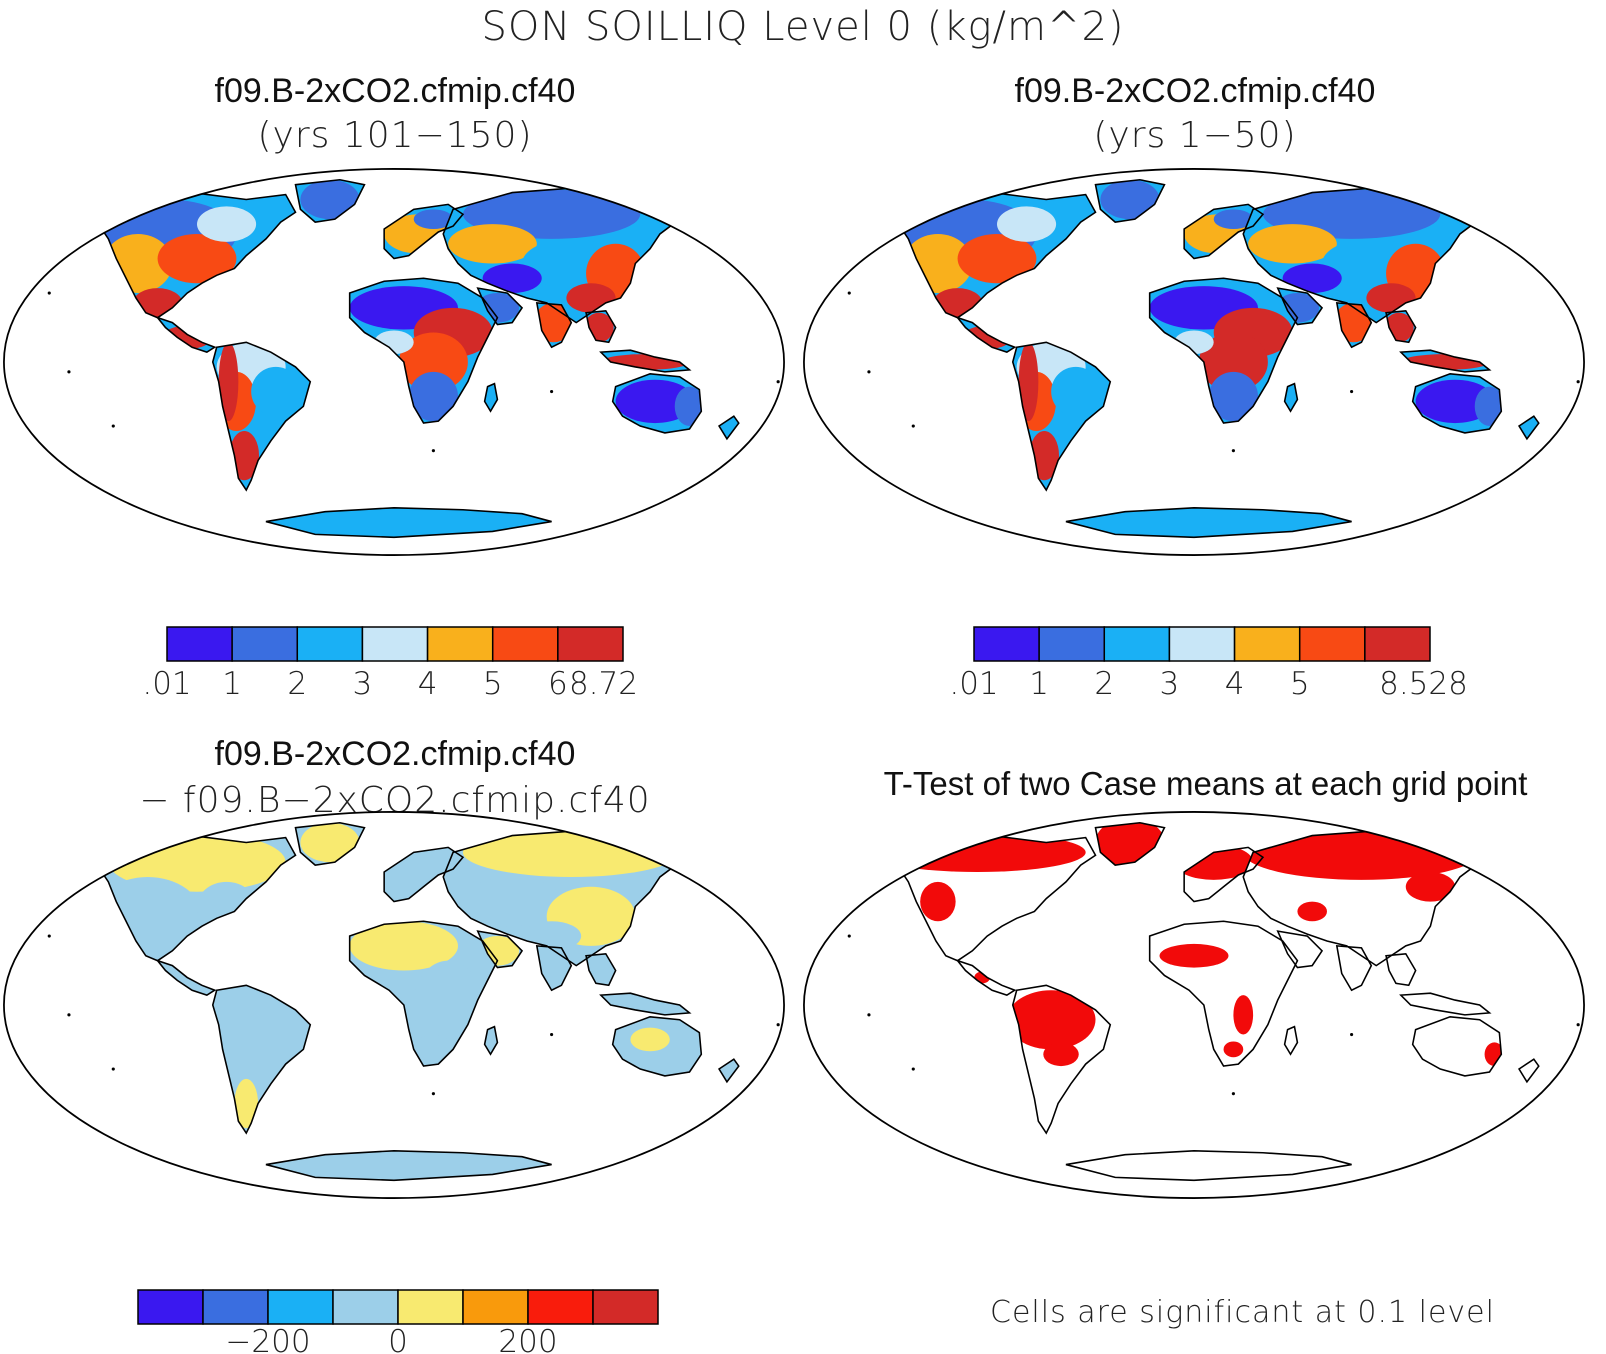 Image resolution: width=1606 pixels, height=1354 pixels. What do you see at coordinates (390, 664) in the screenshot?
I see `colorbar-1: .01 1 2 3 4 5 6 8.72` at bounding box center [390, 664].